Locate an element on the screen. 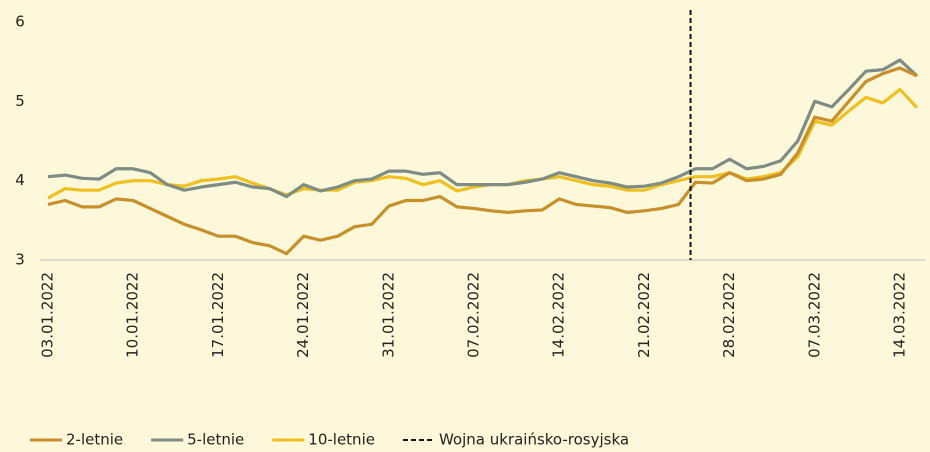 The height and width of the screenshot is (452, 930). x-tick-label: 10.01.2022 is located at coordinates (133, 315).